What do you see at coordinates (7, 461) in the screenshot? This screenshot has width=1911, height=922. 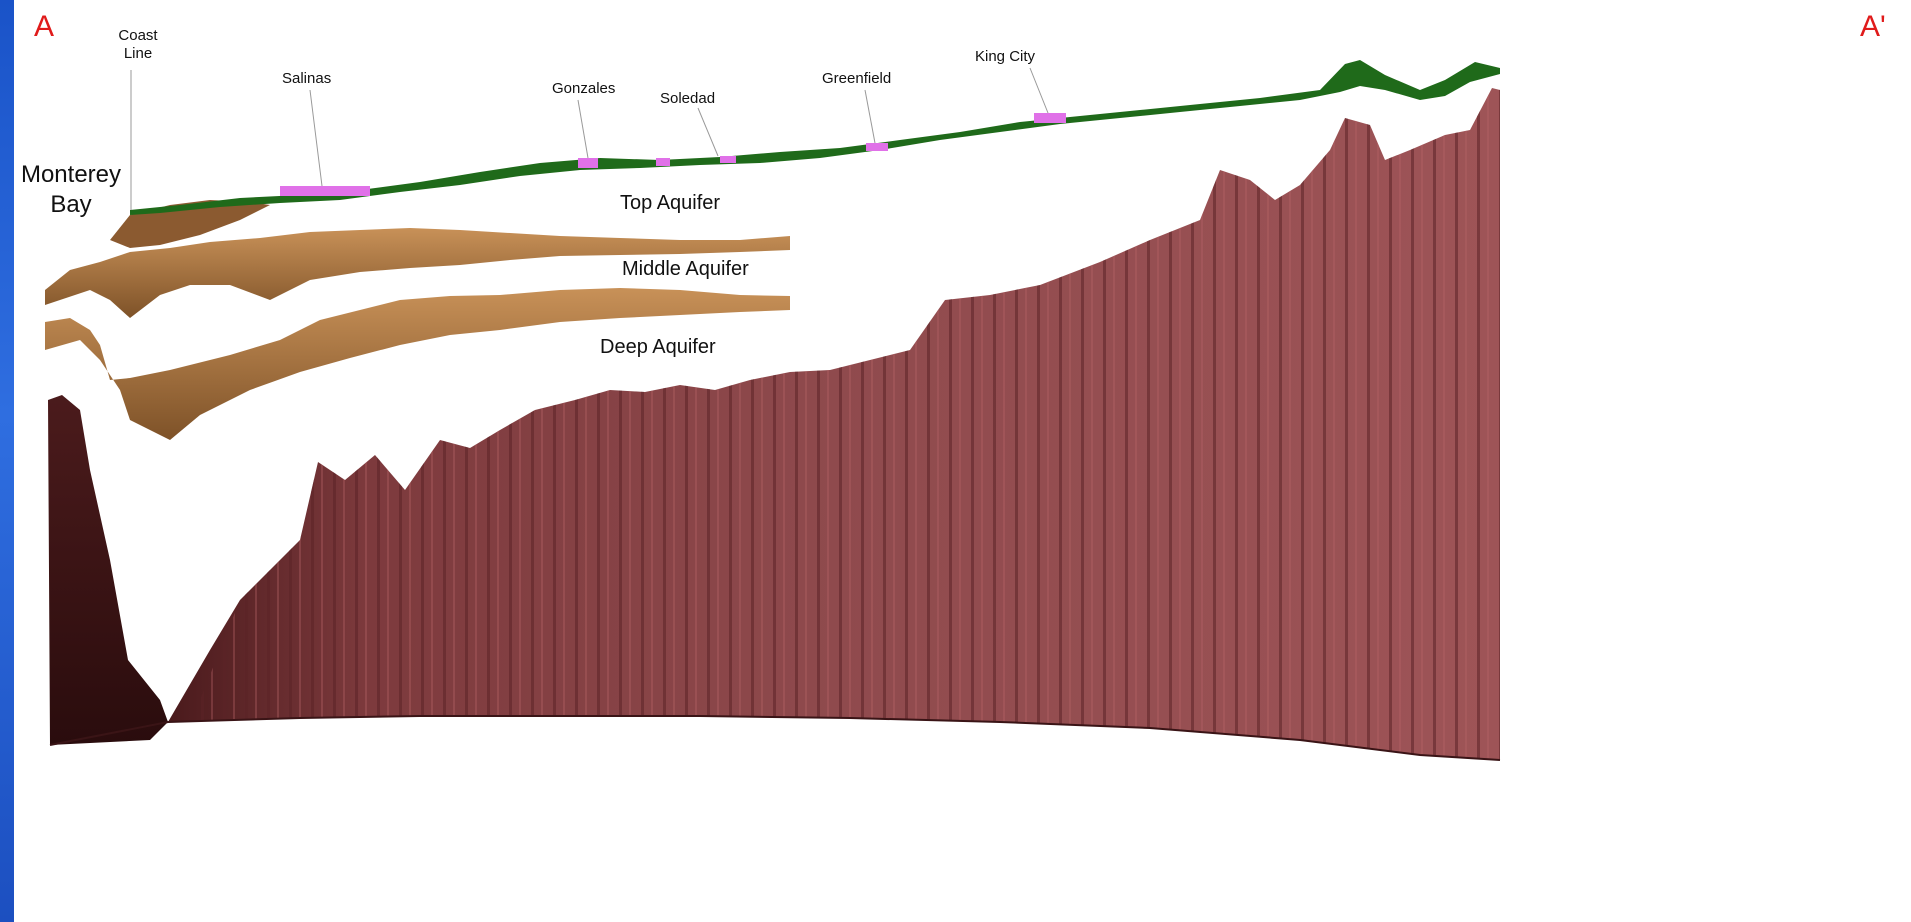 I see `slide-edge-bar` at bounding box center [7, 461].